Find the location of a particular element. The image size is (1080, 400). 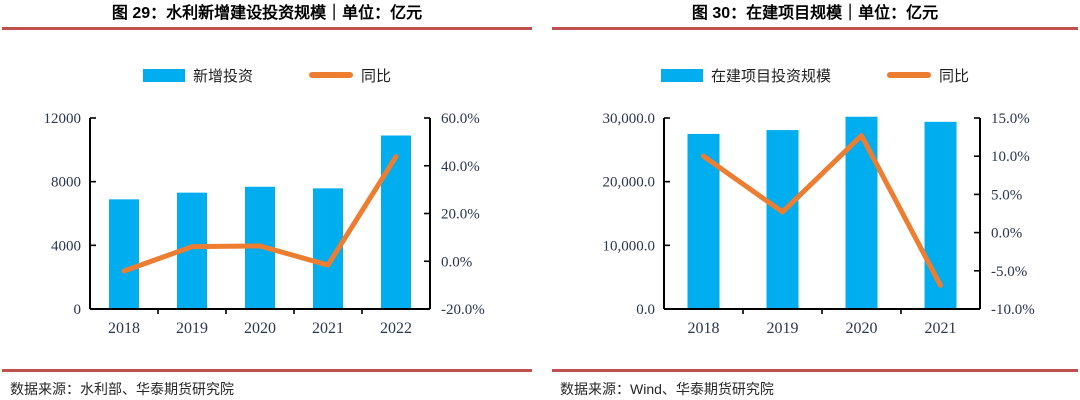

right-axis-tick-label: 15.0% is located at coordinates (1010, 119).